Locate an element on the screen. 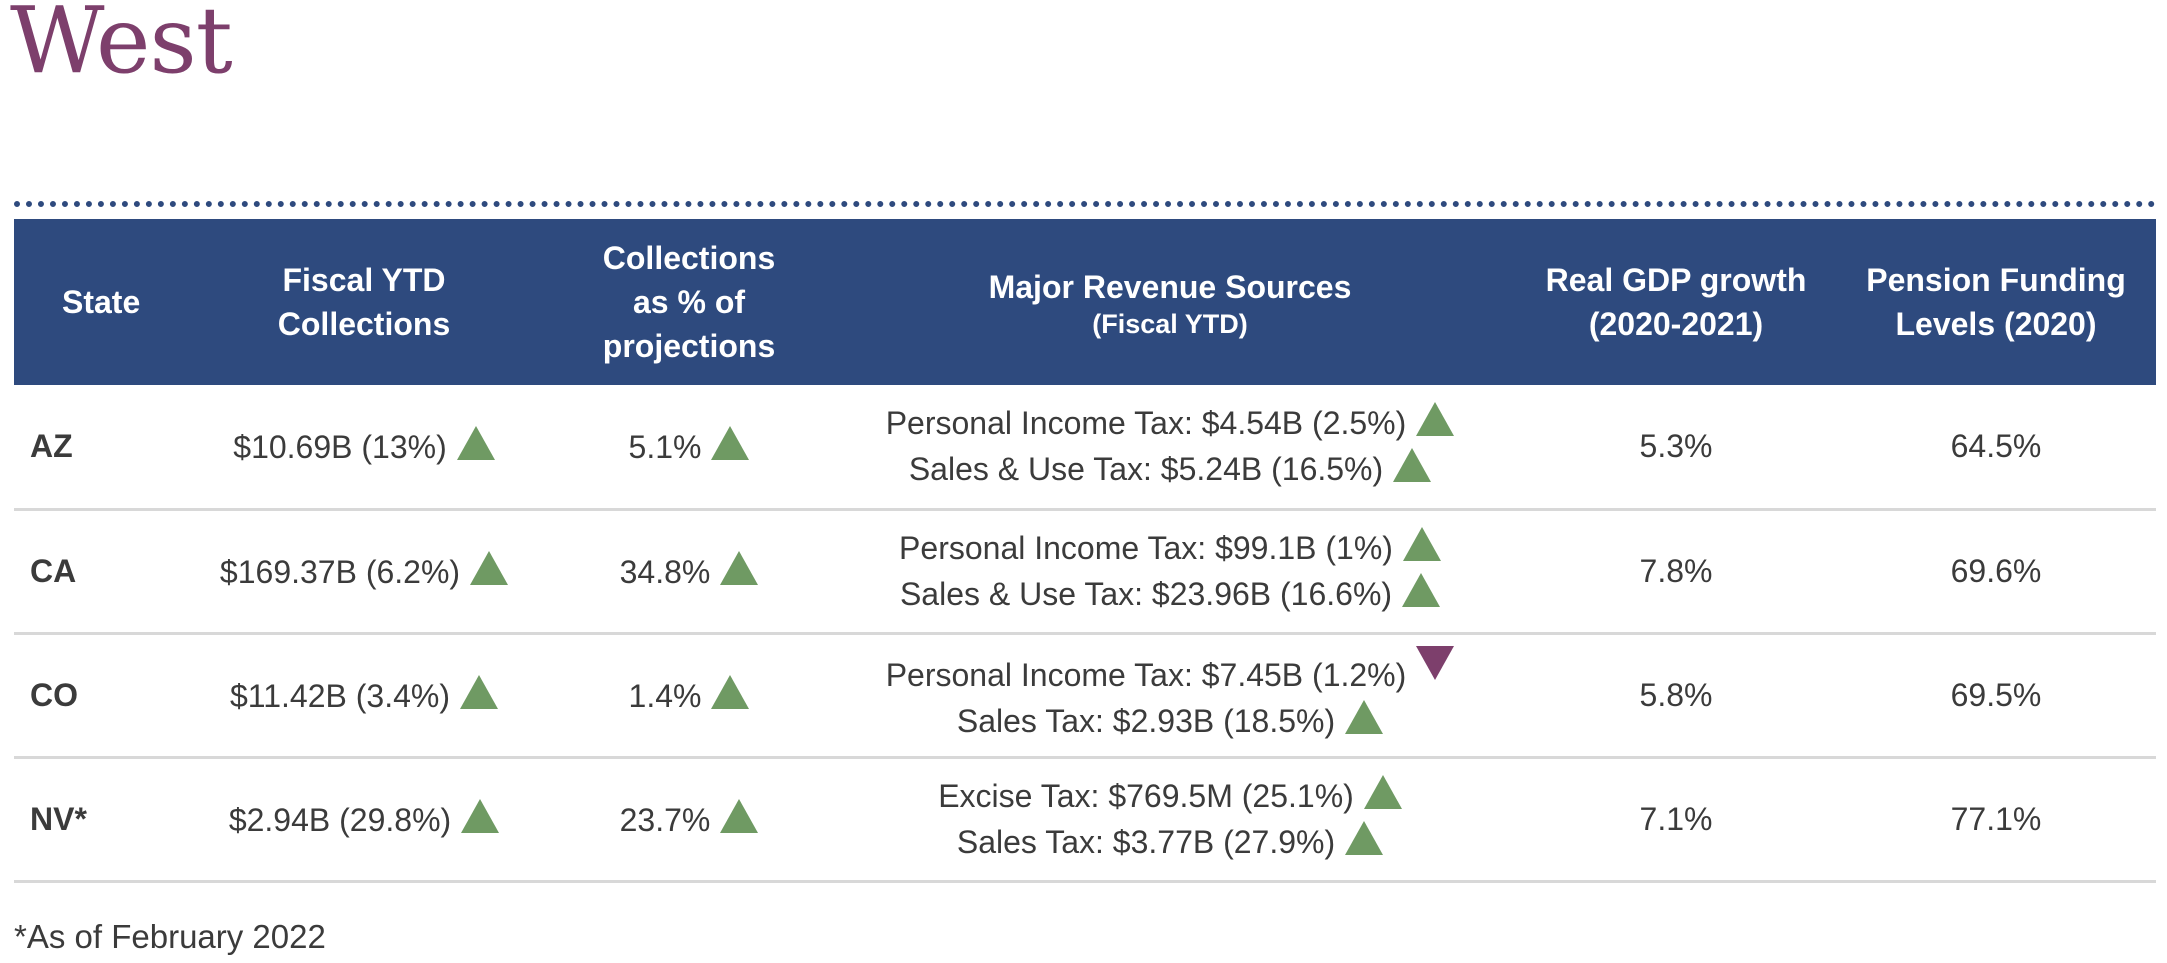 The width and height of the screenshot is (2167, 963). state-cell: NV* is located at coordinates (94, 819).